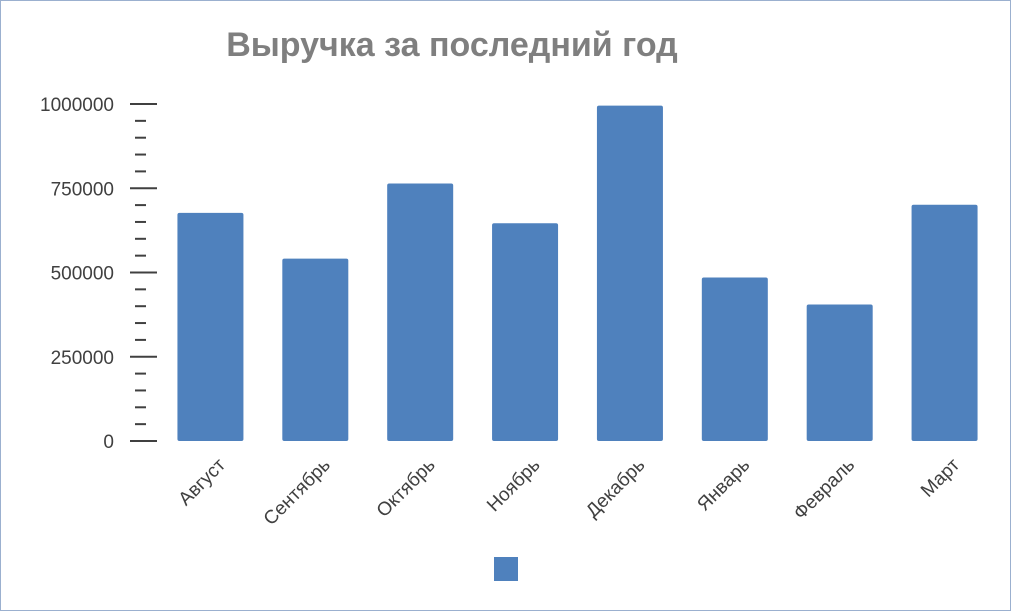  What do you see at coordinates (514, 486) in the screenshot?
I see `x-tick-label: Ноябрь` at bounding box center [514, 486].